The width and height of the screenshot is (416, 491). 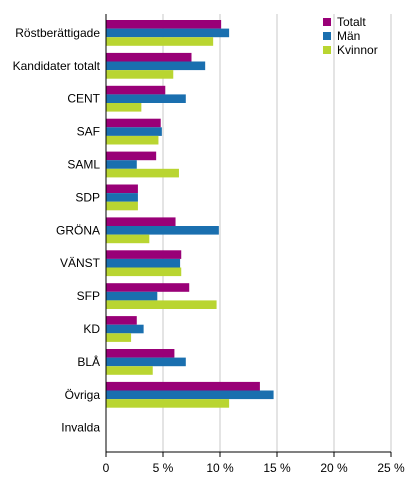 I want to click on bar-ovriga-man, so click(x=190, y=395).